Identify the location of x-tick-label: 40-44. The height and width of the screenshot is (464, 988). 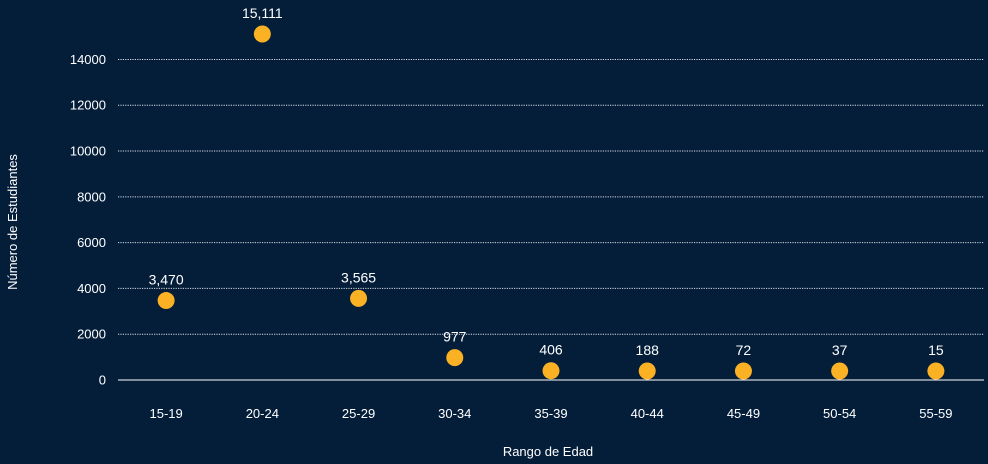
(647, 413).